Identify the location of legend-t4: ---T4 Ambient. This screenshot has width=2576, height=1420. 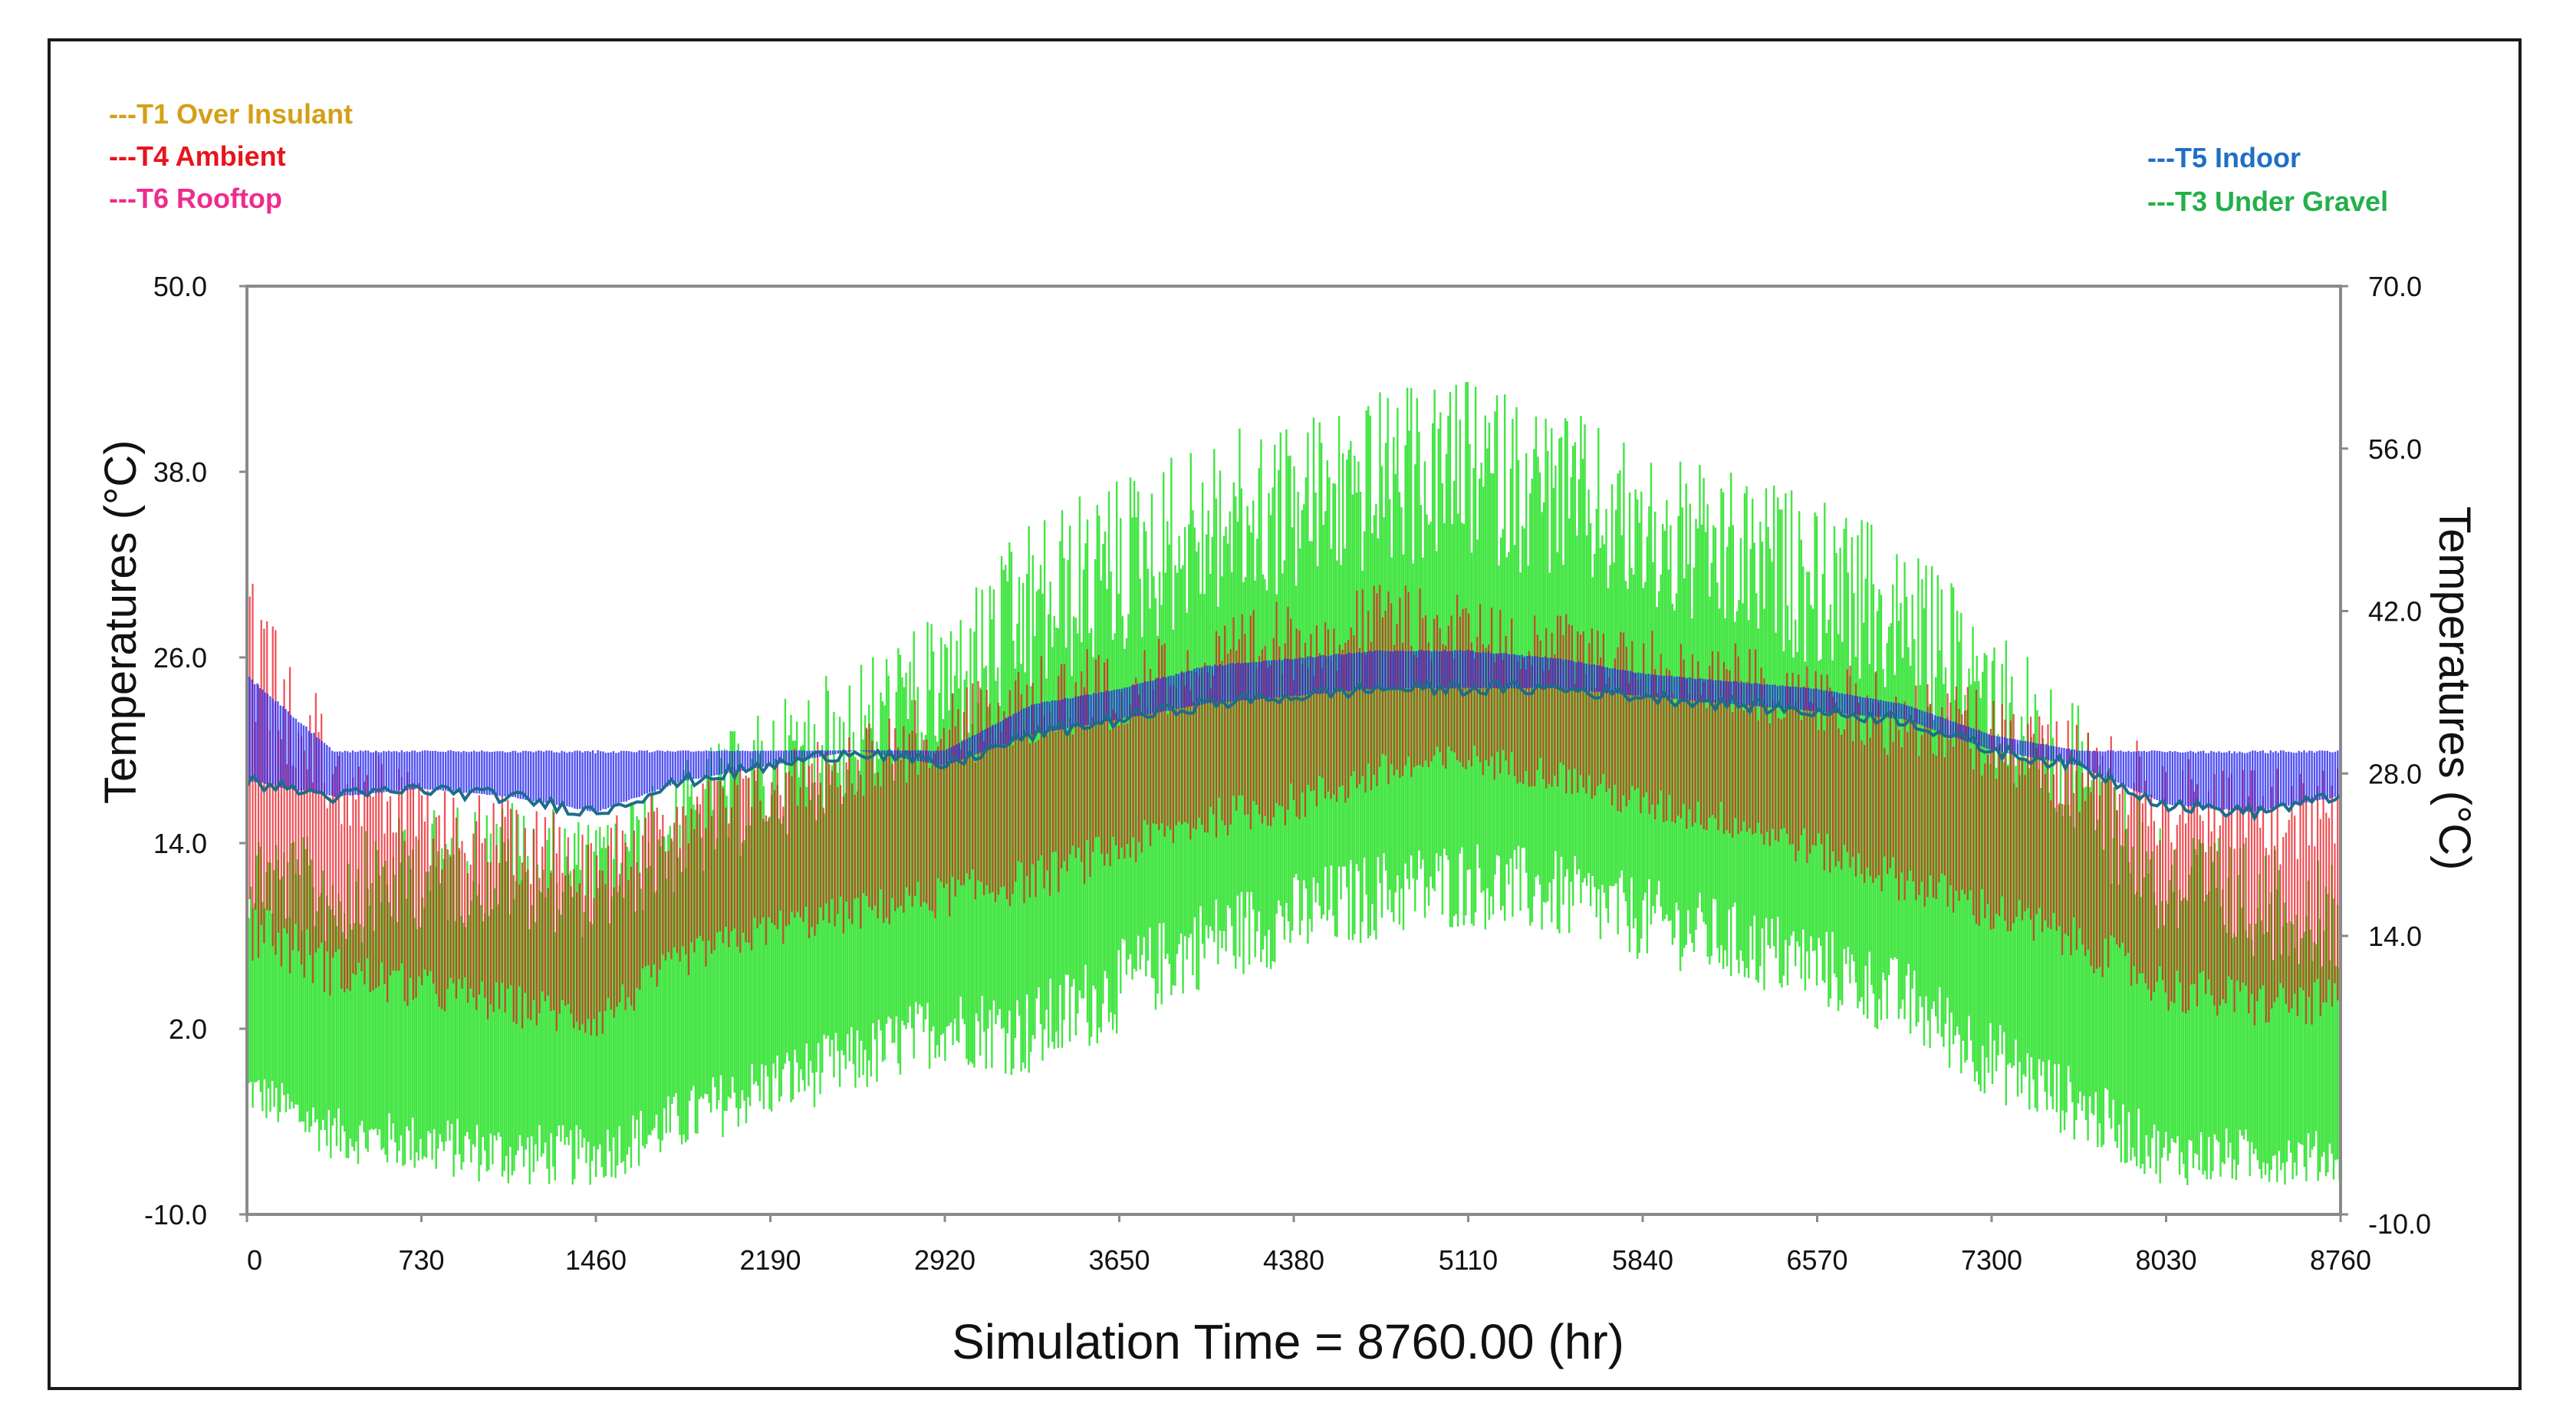
(197, 156).